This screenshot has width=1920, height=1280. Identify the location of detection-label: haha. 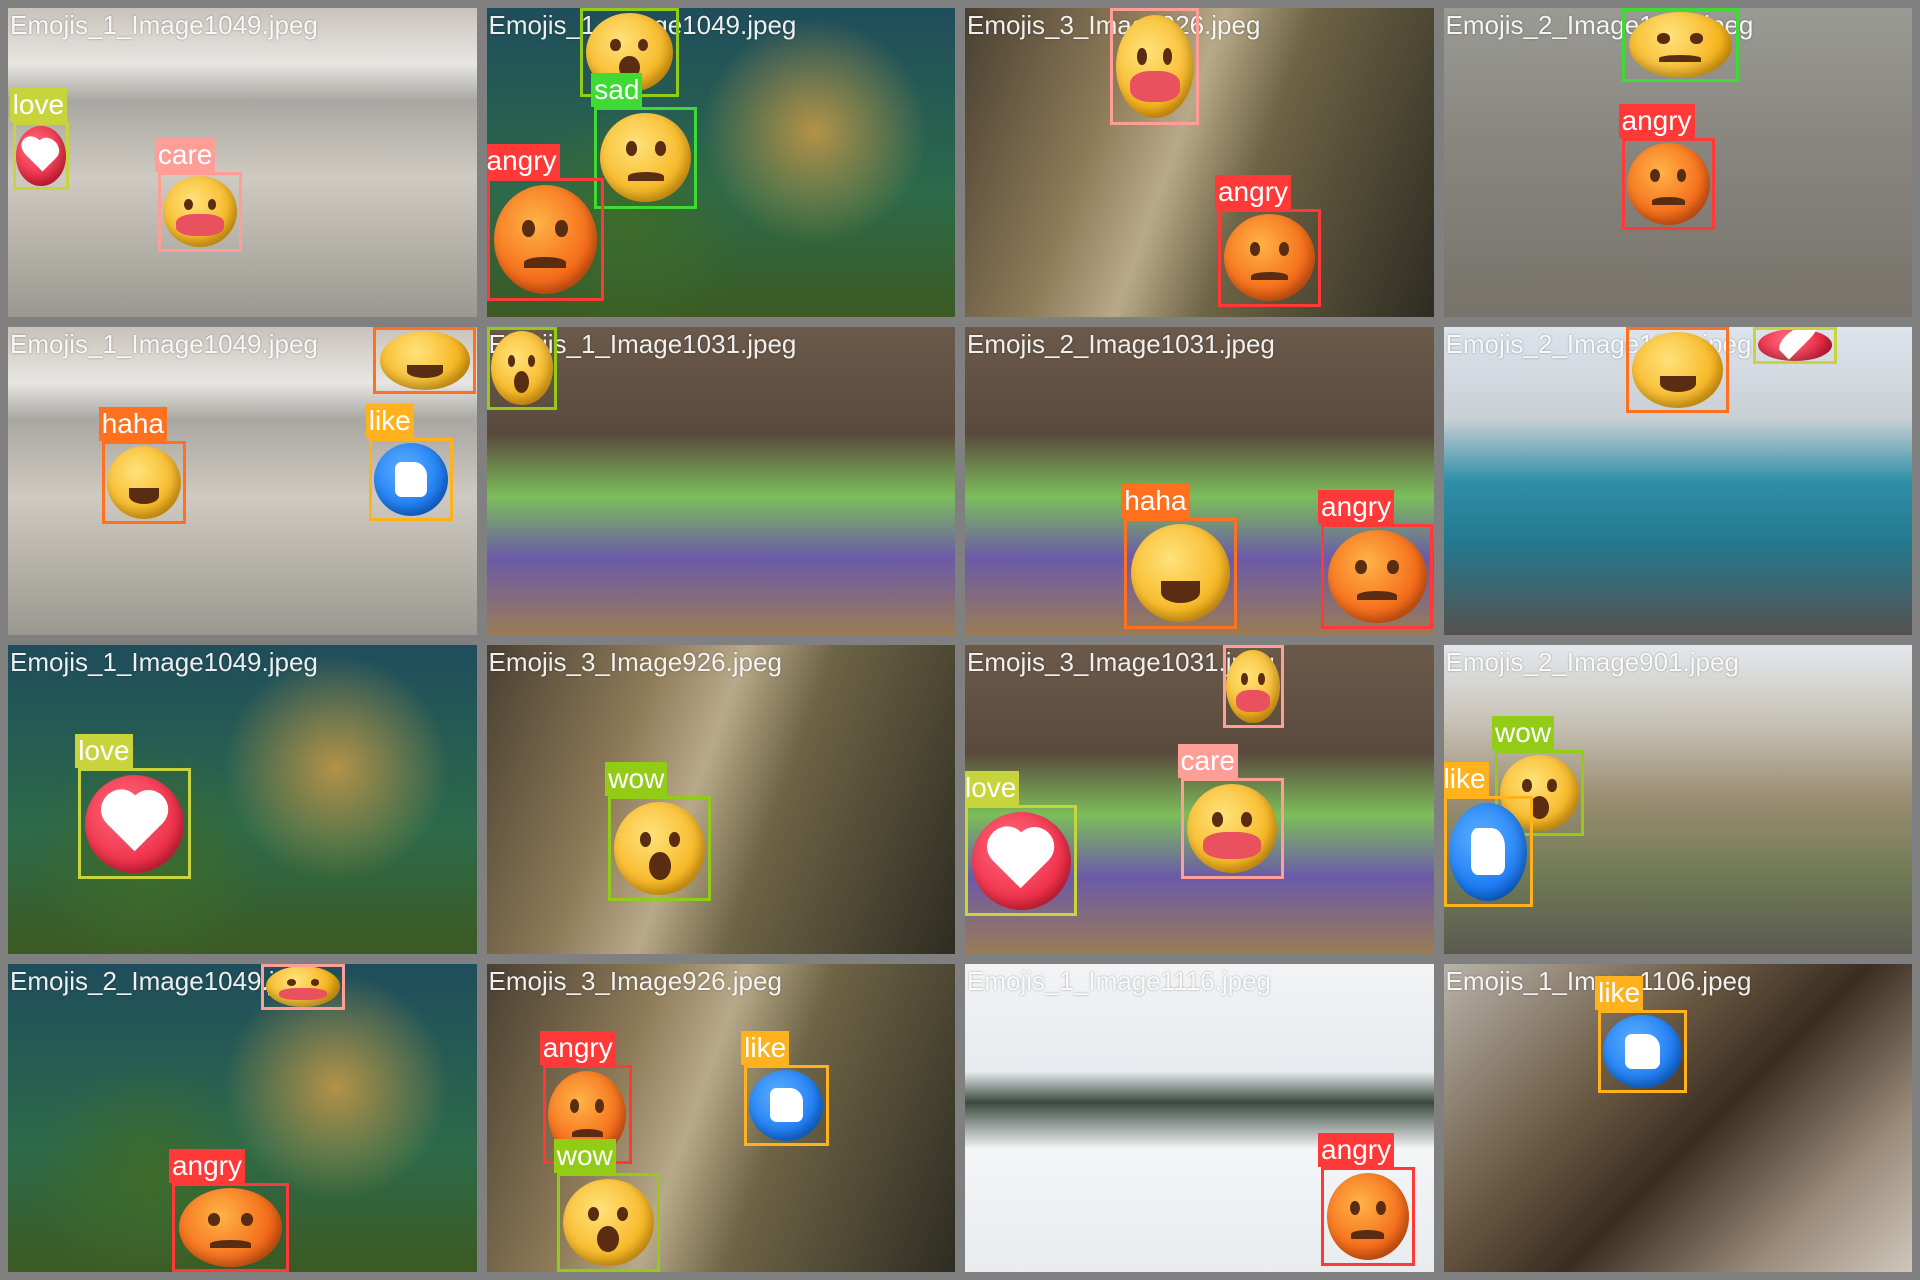
(132, 423).